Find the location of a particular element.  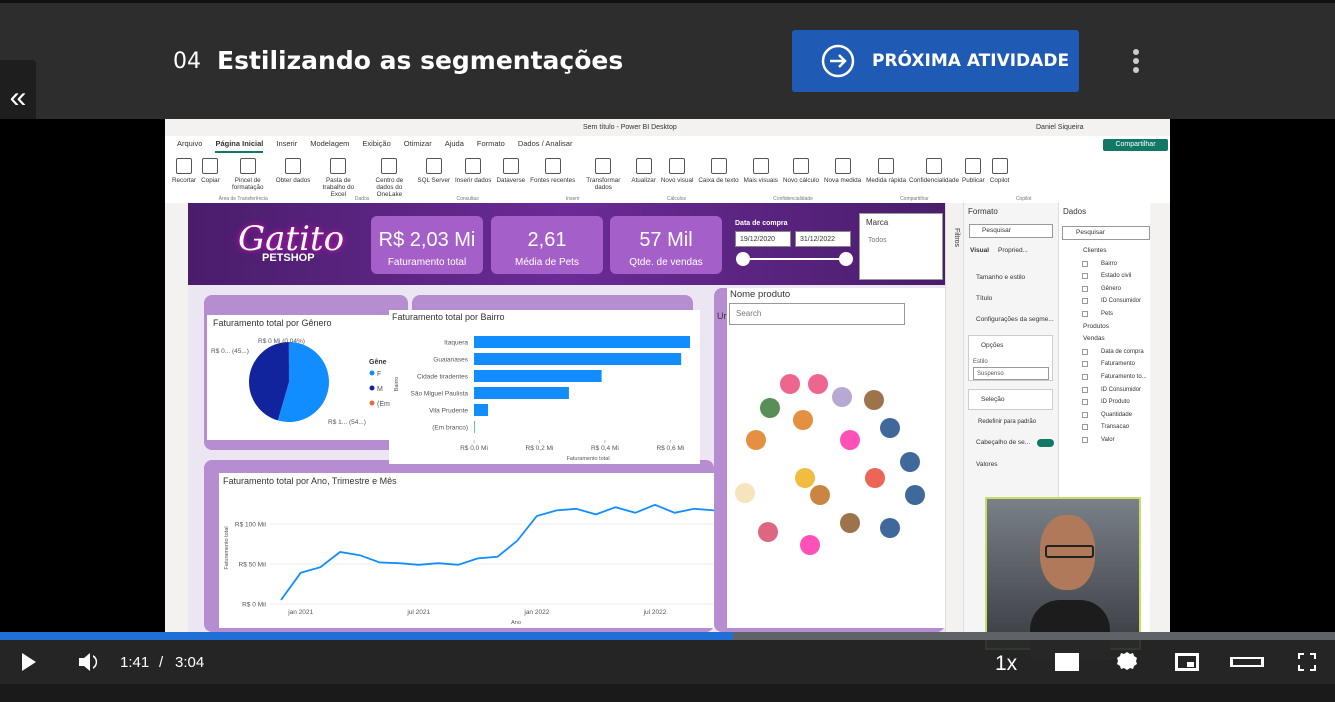

lesson-number: 04 is located at coordinates (187, 61).